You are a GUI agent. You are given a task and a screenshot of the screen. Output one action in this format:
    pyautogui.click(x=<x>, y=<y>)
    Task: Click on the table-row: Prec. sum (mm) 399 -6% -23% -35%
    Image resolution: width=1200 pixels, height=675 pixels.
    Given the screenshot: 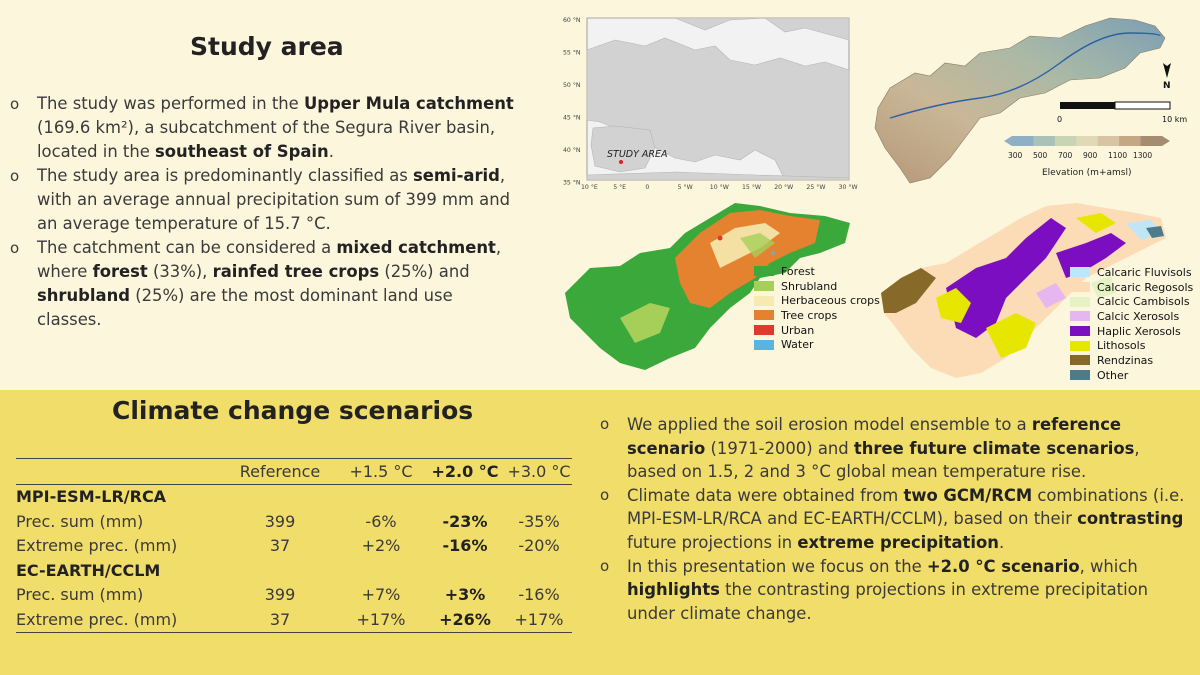 What is the action you would take?
    pyautogui.click(x=294, y=521)
    